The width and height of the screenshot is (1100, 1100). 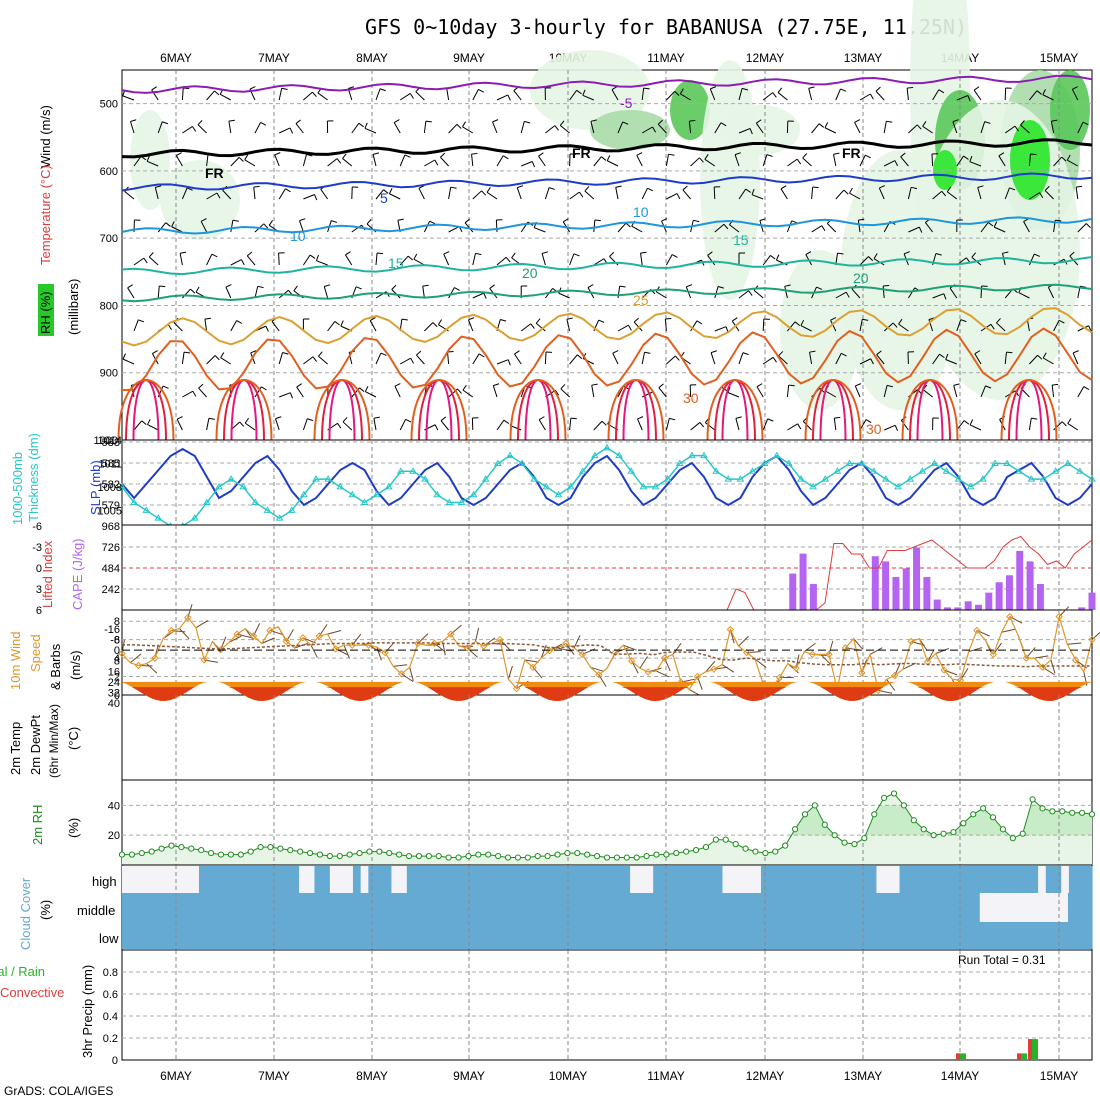 I want to click on wind10m-ylabel-1: 10m Wind, so click(x=15, y=660).